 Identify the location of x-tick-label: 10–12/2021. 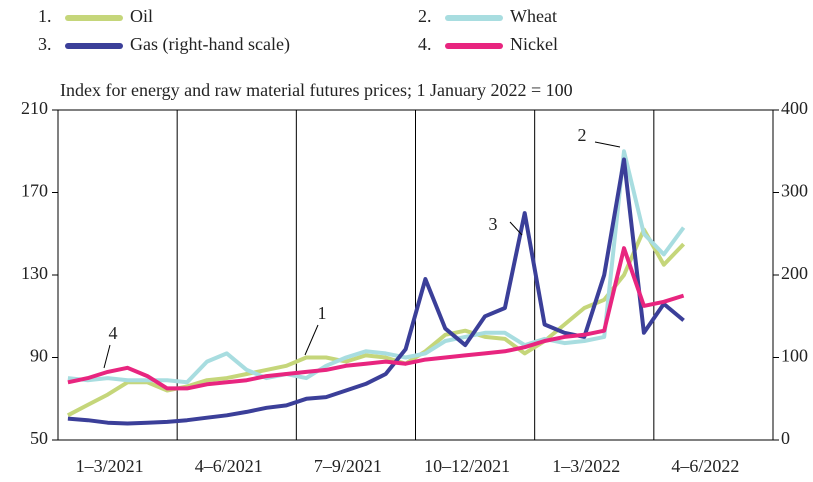
(467, 466).